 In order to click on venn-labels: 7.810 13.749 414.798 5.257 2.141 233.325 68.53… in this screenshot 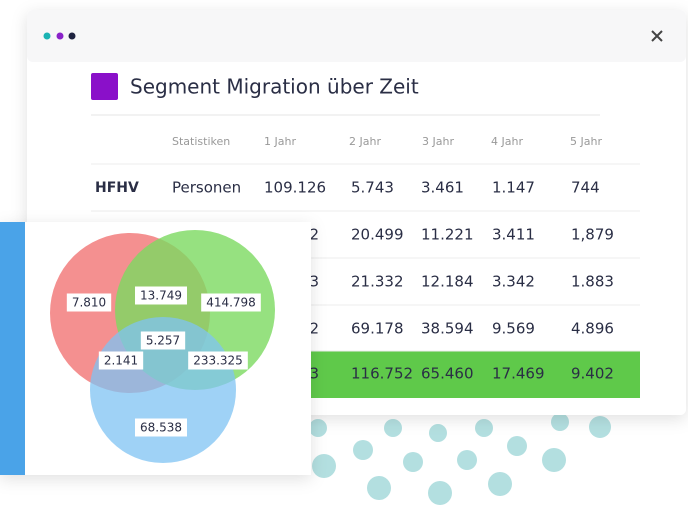, I will do `click(163, 361)`.